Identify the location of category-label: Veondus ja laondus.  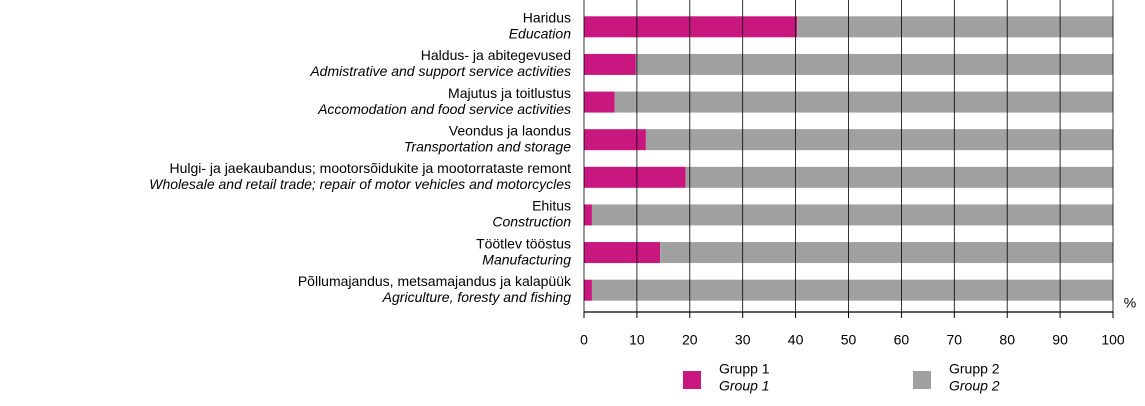
(510, 130).